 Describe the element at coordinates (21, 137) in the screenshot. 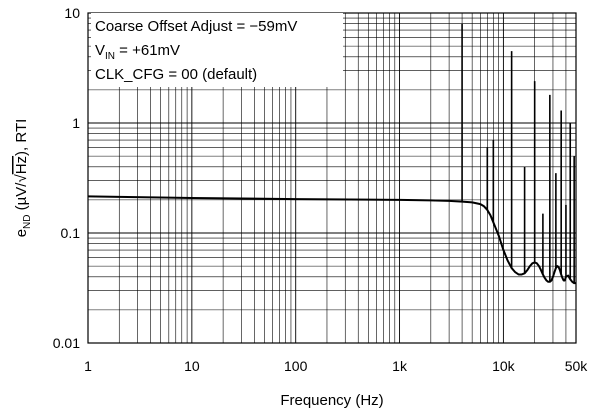

I see `y-axis-title-tail: ), RTI` at that location.